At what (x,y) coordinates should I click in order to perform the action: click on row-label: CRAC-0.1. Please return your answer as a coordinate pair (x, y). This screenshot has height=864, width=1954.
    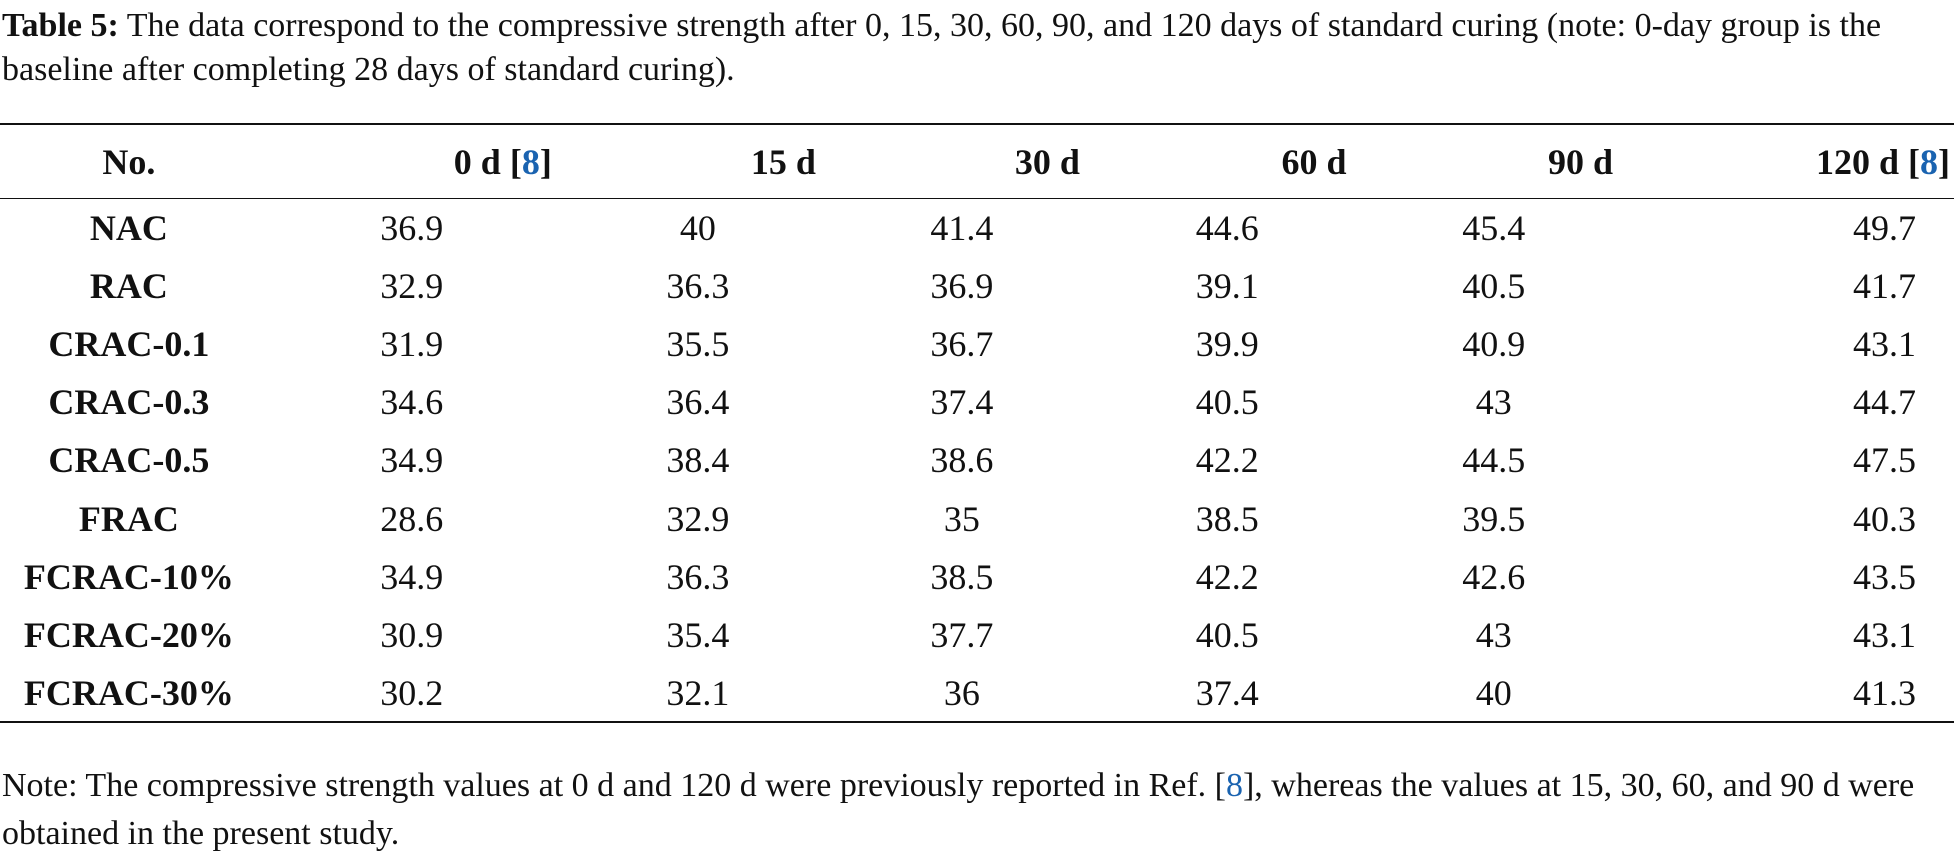
    Looking at the image, I should click on (129, 343).